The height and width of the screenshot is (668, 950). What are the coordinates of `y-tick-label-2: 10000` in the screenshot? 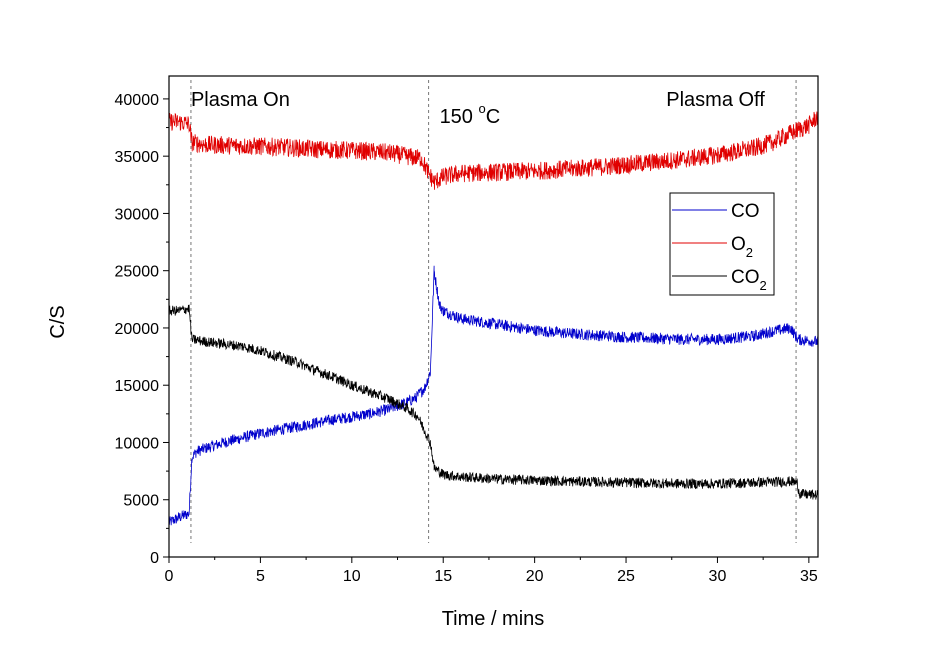 It's located at (137, 443).